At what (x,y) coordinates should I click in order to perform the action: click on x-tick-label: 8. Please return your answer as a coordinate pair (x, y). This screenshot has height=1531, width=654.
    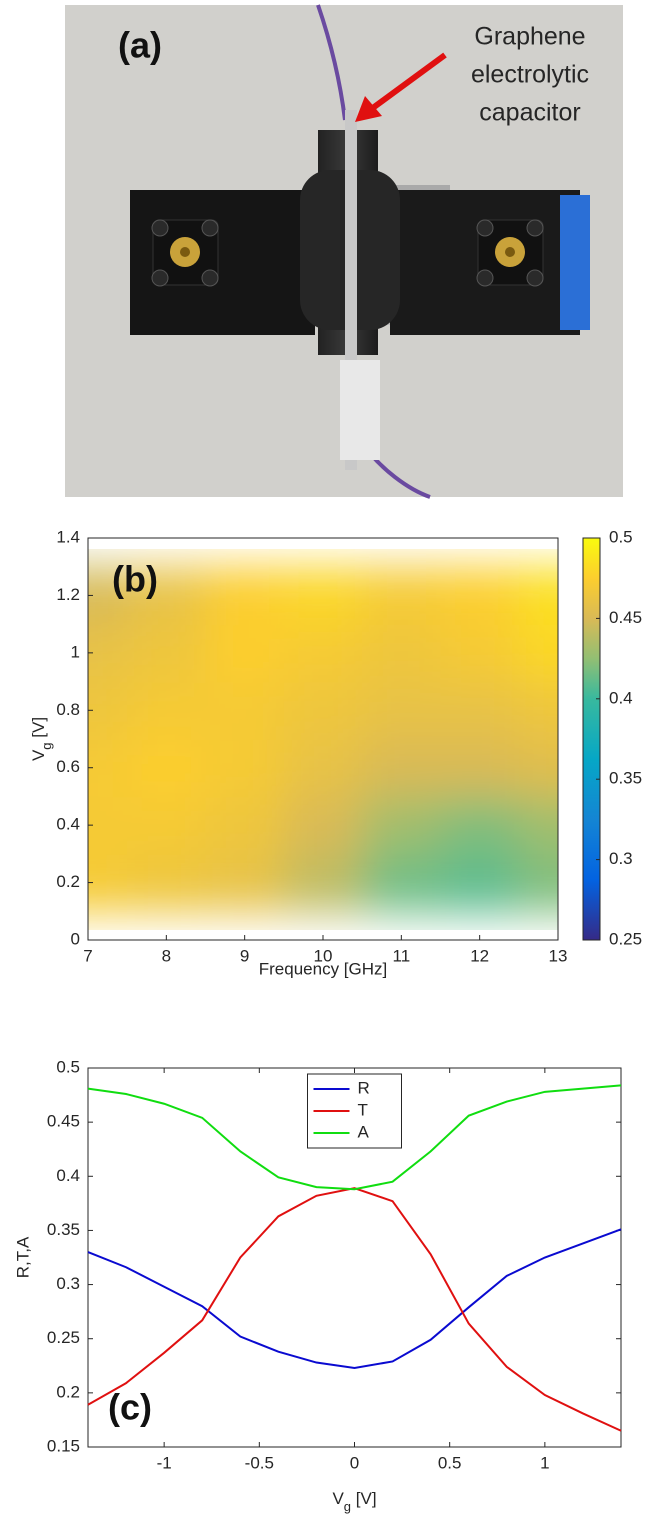
    Looking at the image, I should click on (166, 955).